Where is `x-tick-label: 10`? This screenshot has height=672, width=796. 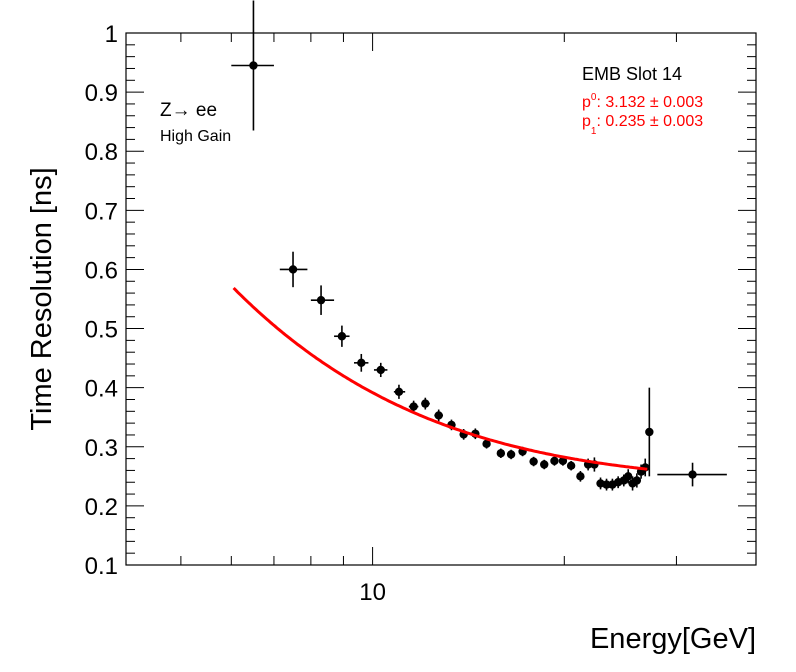
x-tick-label: 10 is located at coordinates (372, 592).